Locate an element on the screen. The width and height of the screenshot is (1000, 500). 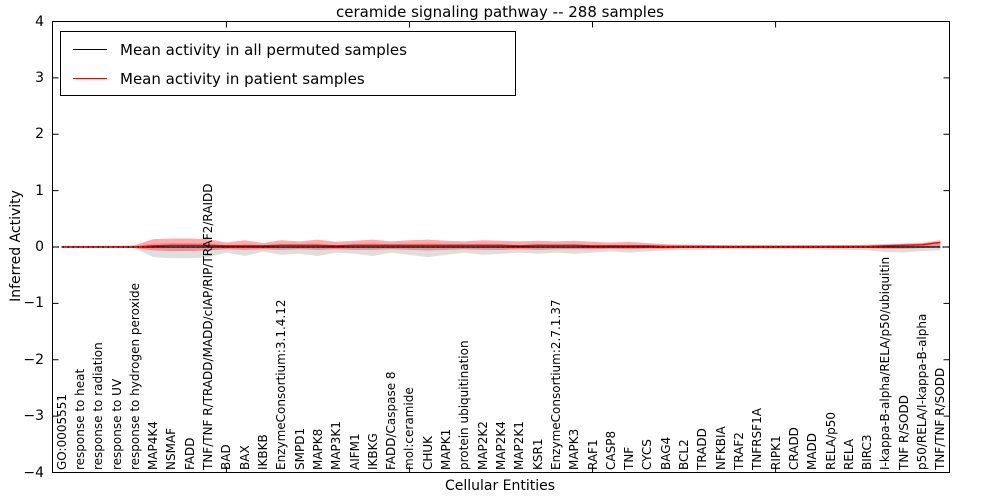
y-tick-label: 4 is located at coordinates (39, 21).